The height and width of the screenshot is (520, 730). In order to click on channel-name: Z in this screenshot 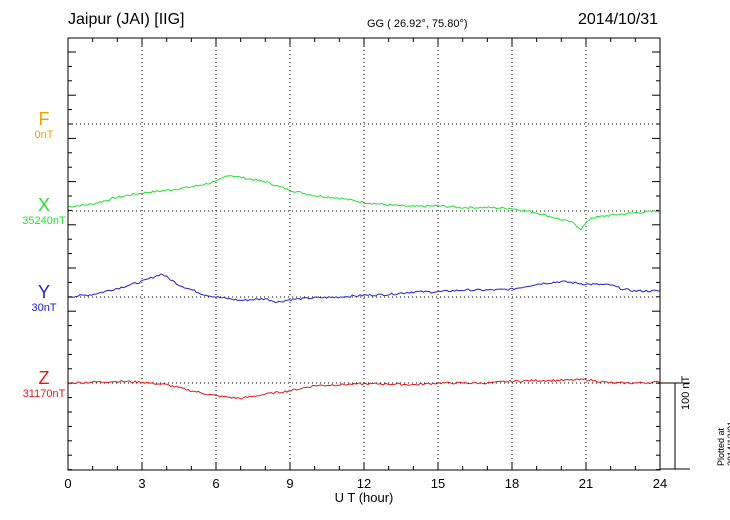, I will do `click(44, 378)`.